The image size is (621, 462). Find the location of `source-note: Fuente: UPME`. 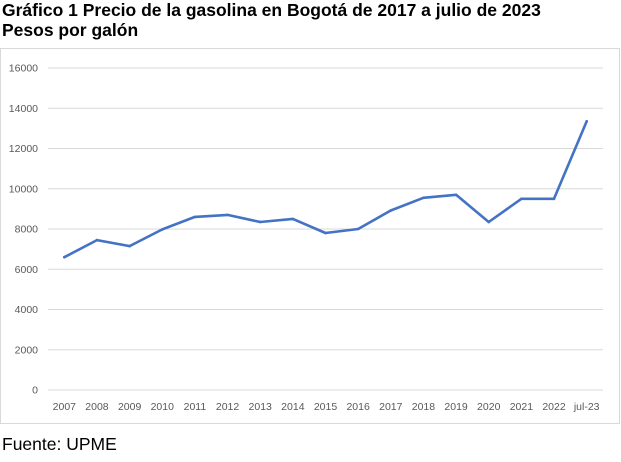

source-note: Fuente: UPME is located at coordinates (59, 444).